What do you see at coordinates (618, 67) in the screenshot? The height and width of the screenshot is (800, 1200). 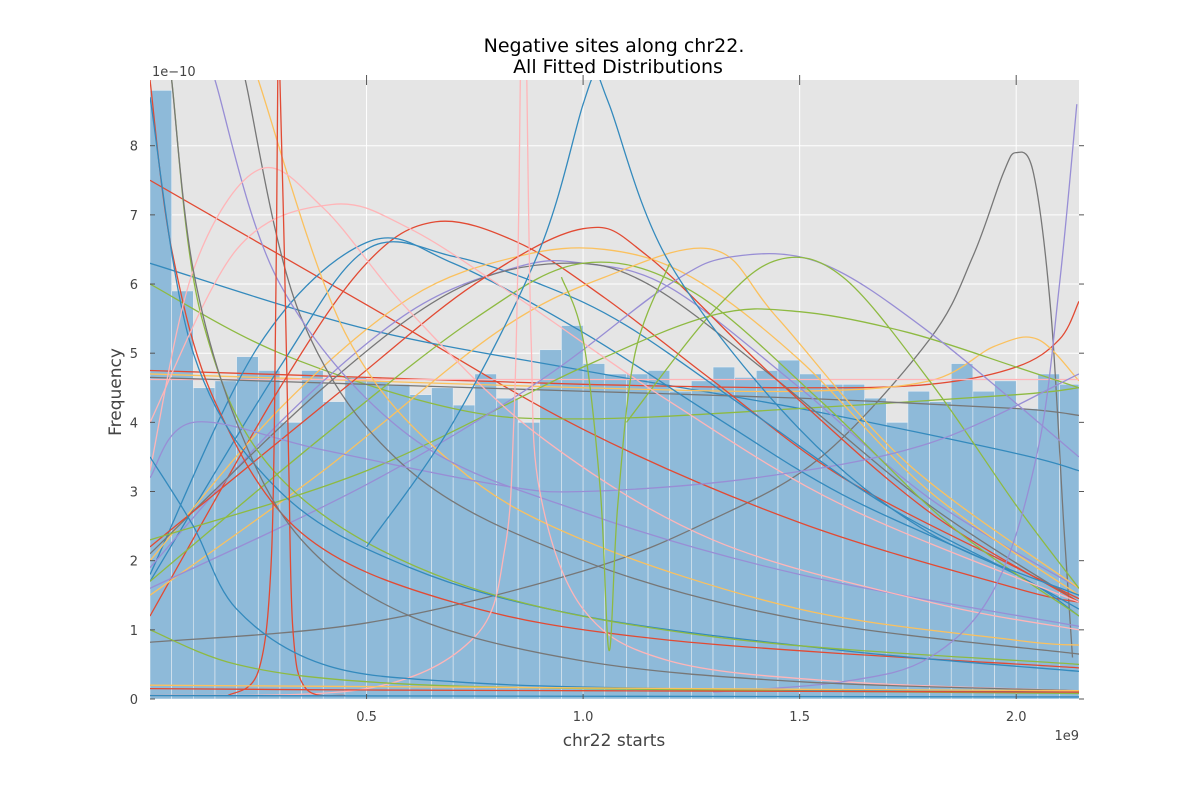 I see `chart-title-line2: All Fitted Distributions` at bounding box center [618, 67].